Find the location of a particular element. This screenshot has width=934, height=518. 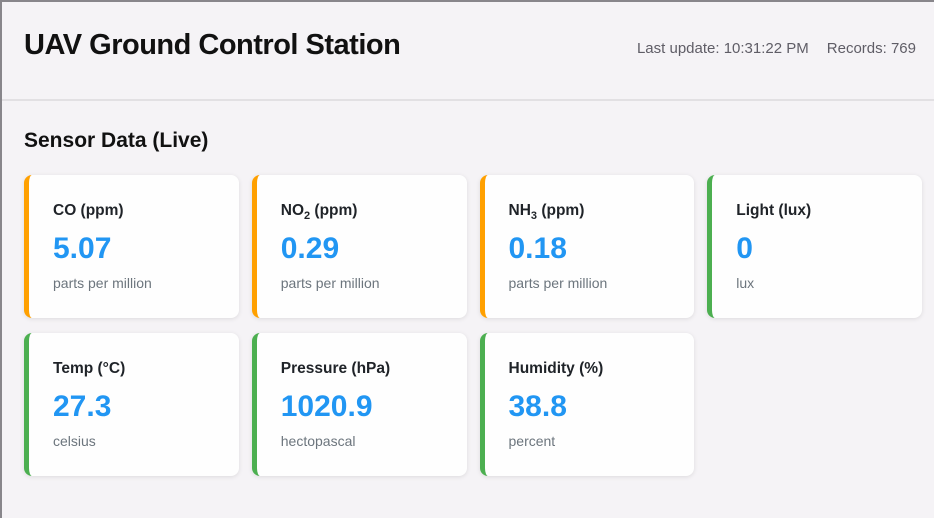

sensor-label: Temp (°C) is located at coordinates (137, 369).